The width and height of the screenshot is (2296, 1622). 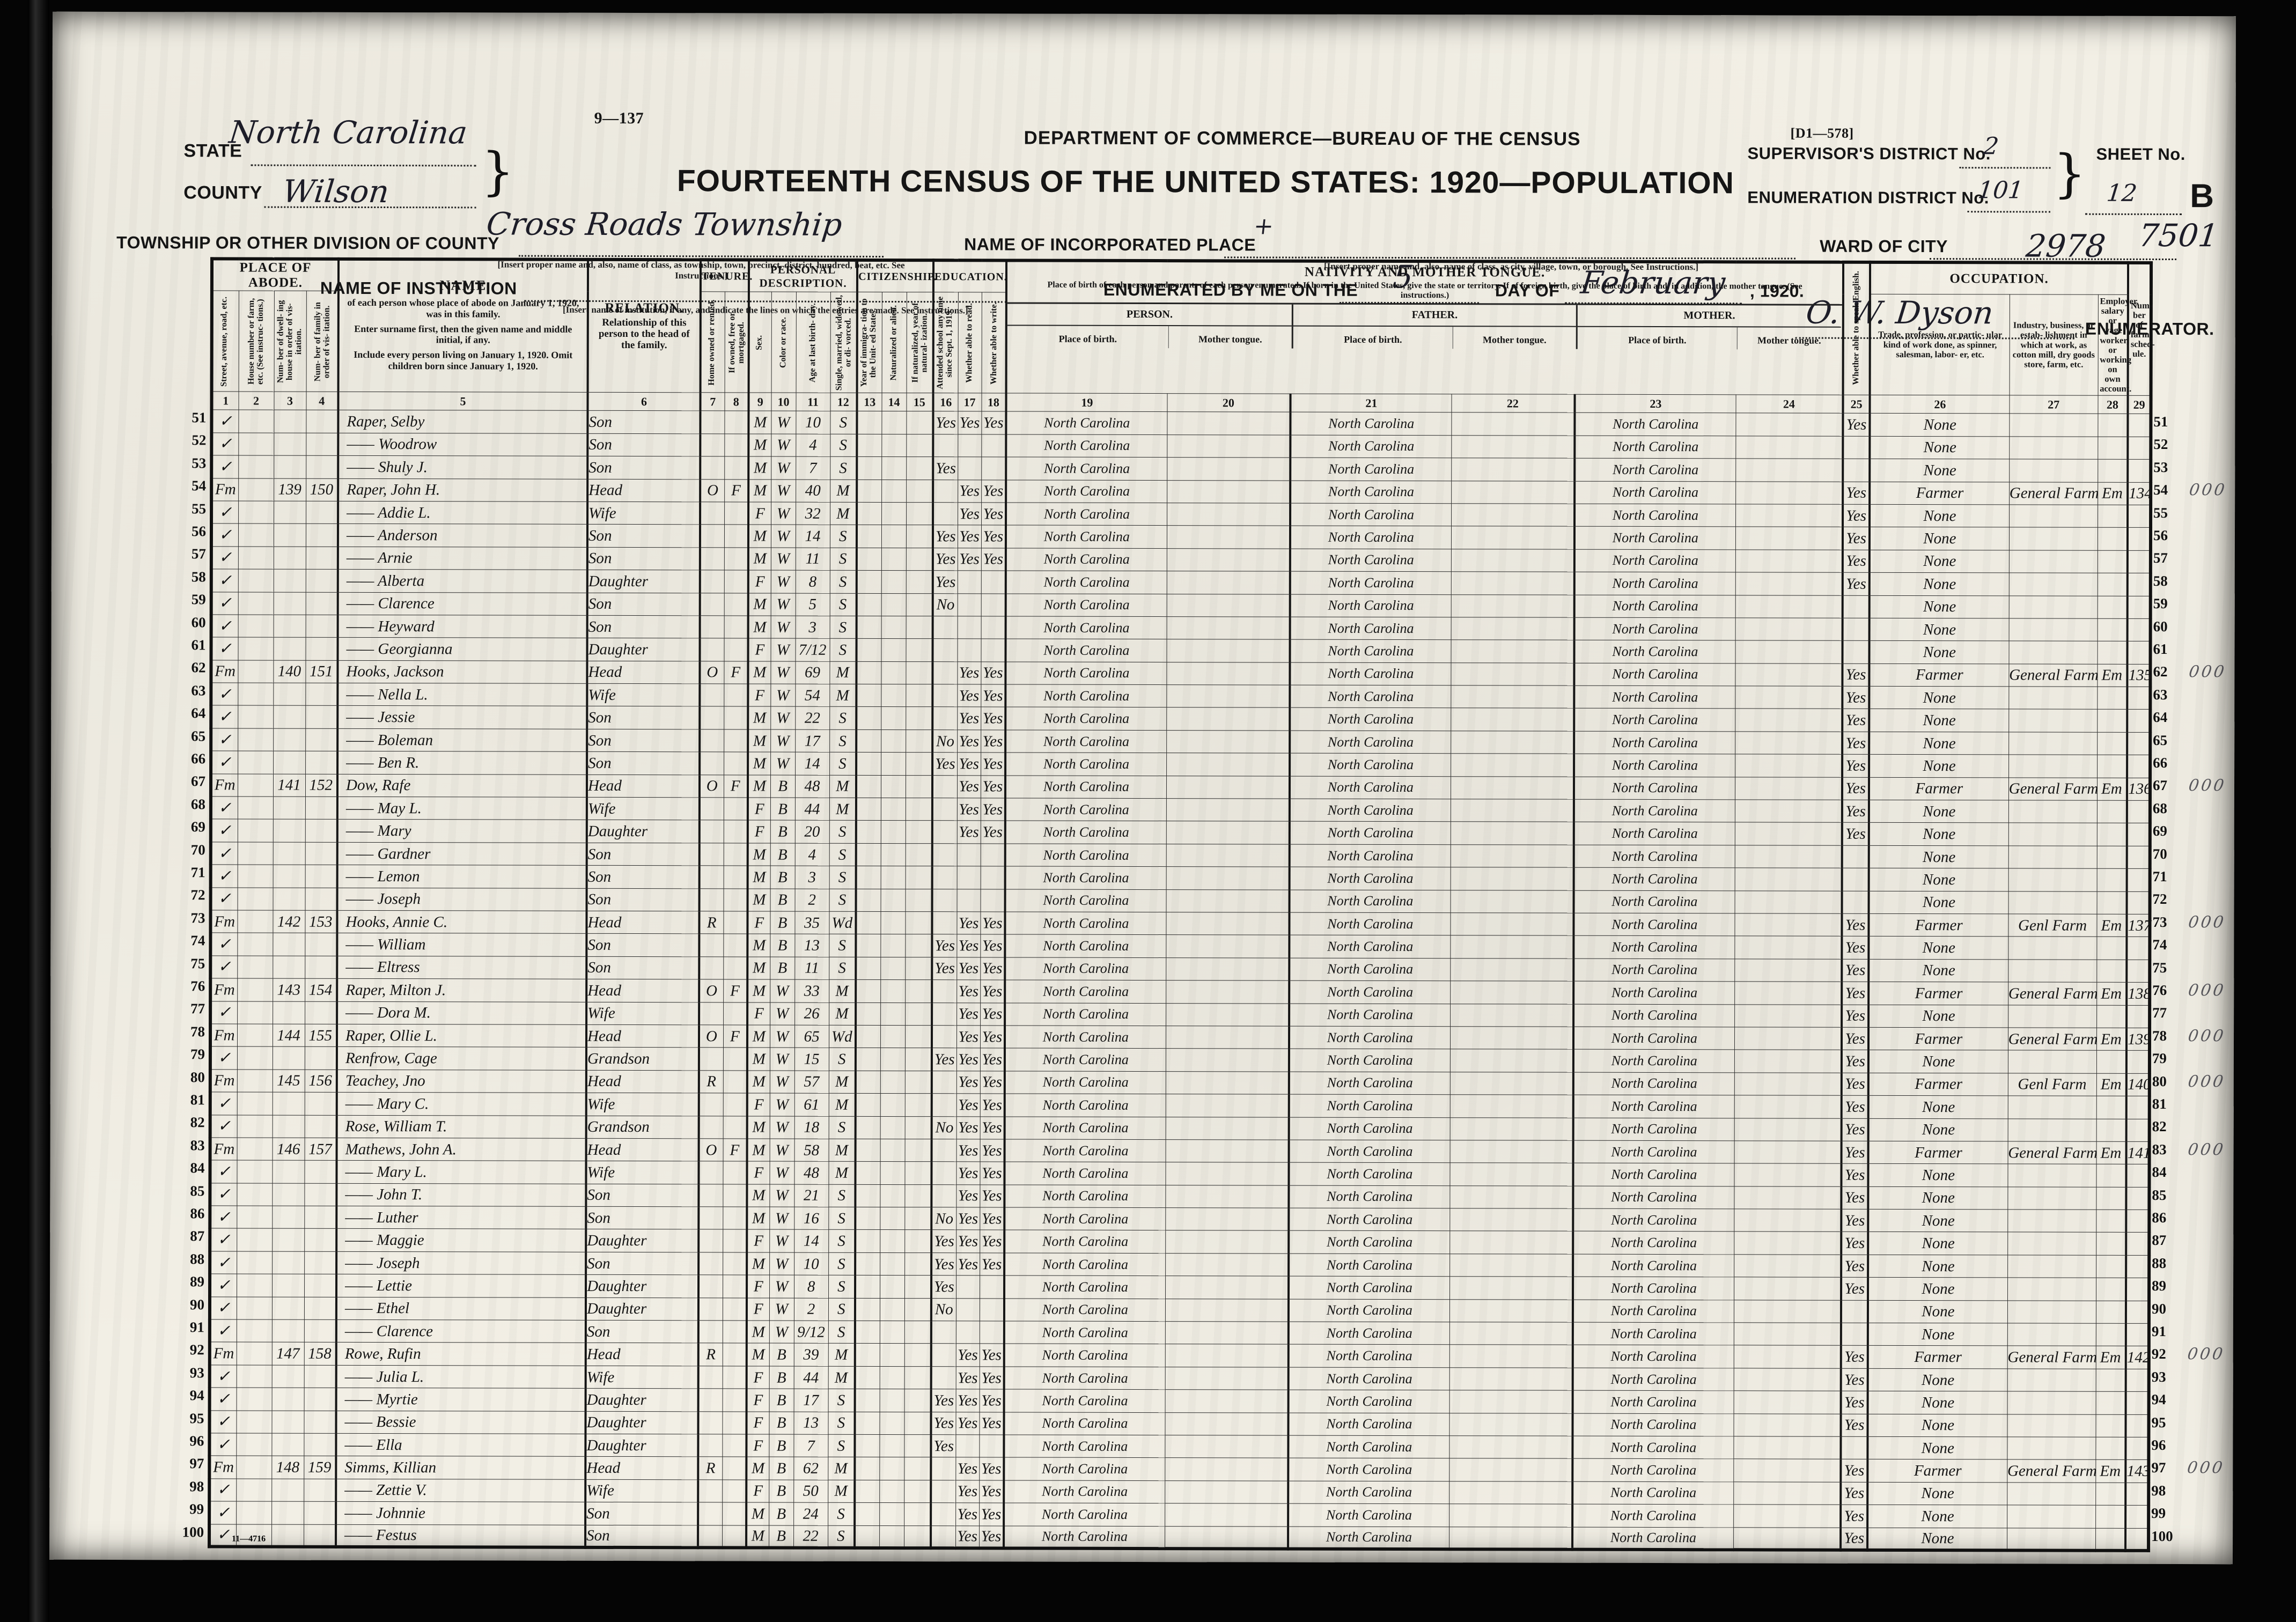 What do you see at coordinates (1939, 743) in the screenshot?
I see `cell-col-26: None` at bounding box center [1939, 743].